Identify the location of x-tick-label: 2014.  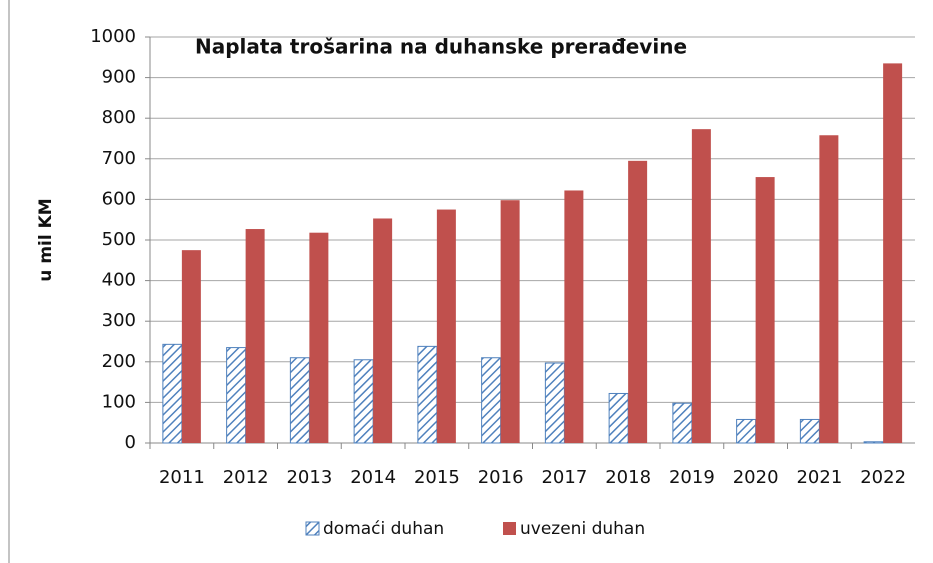
(373, 477).